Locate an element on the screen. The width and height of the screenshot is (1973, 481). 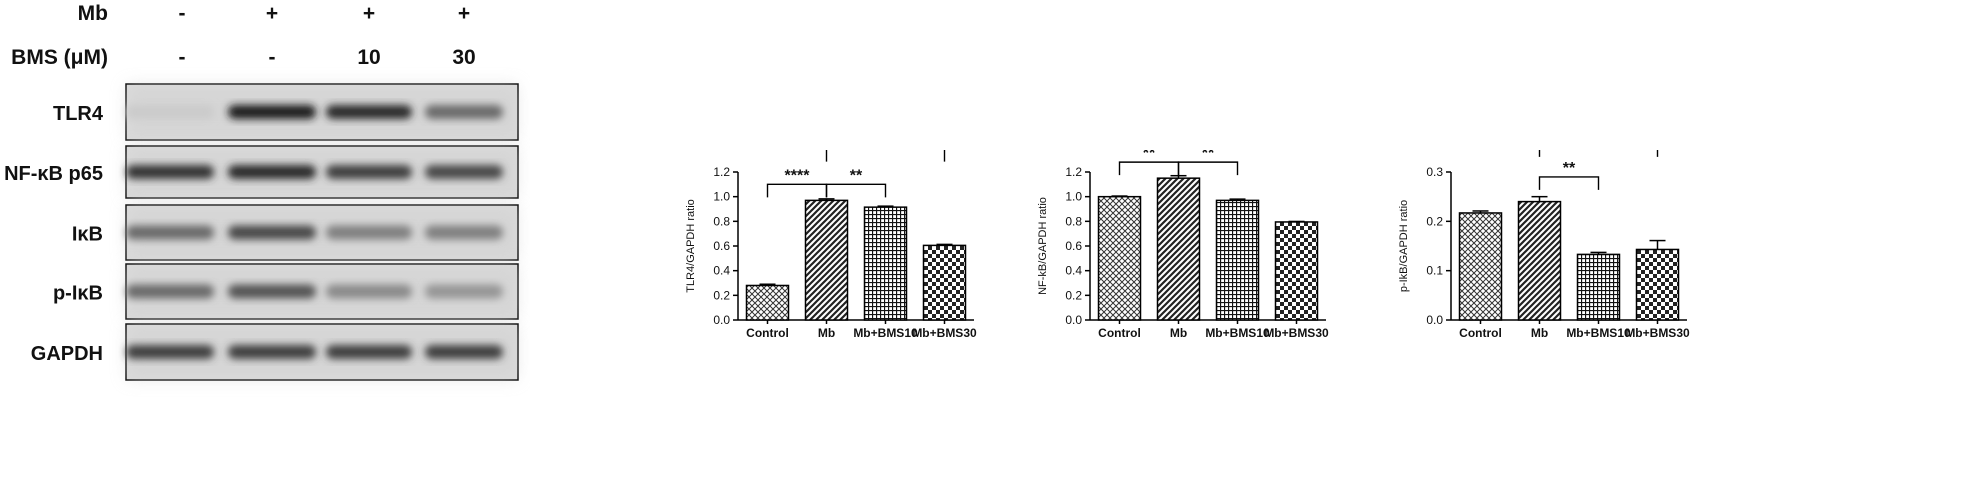
band-label: GAPDH is located at coordinates (67, 354).